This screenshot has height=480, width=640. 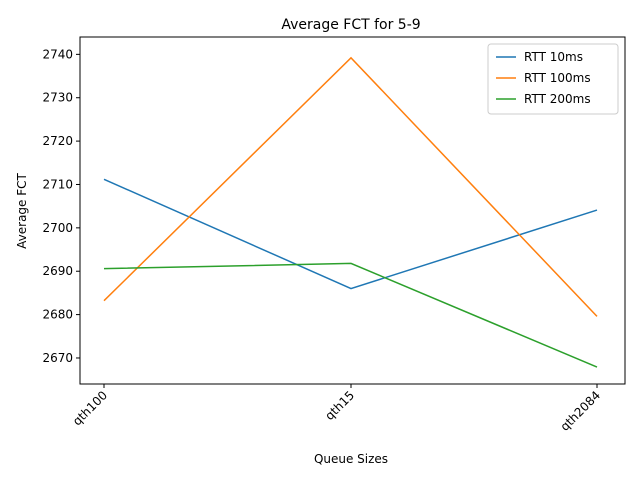 What do you see at coordinates (557, 99) in the screenshot?
I see `legend-label: RTT 200ms` at bounding box center [557, 99].